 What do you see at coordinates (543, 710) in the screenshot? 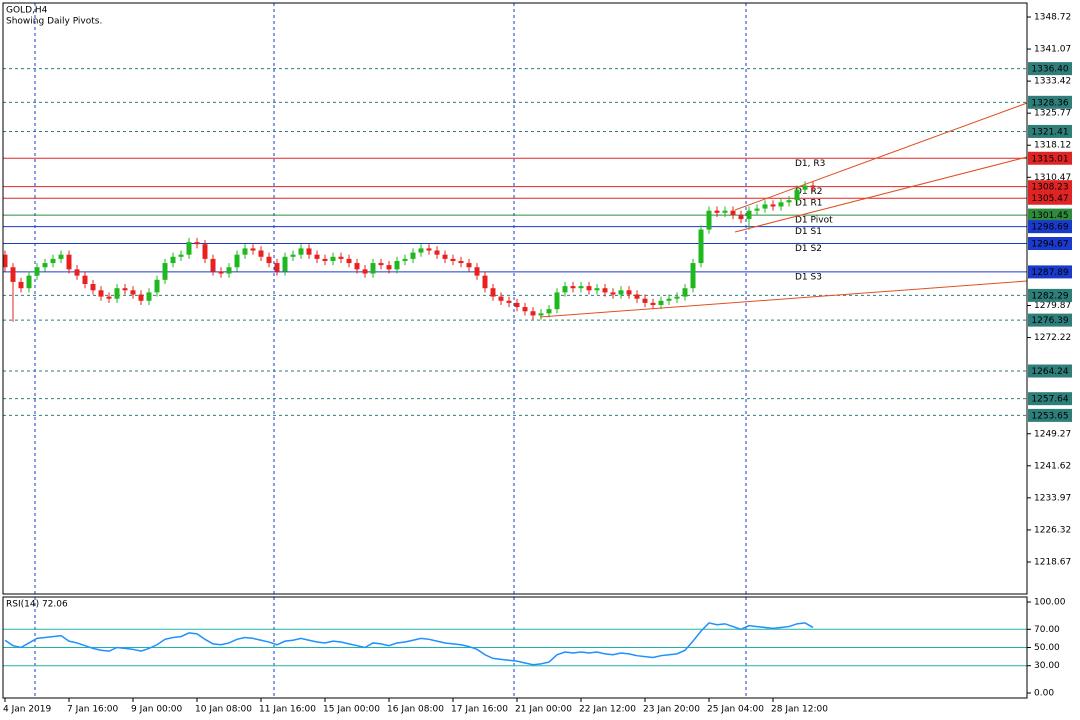
I see `x-tick-label: 21 Jan 00:00` at bounding box center [543, 710].